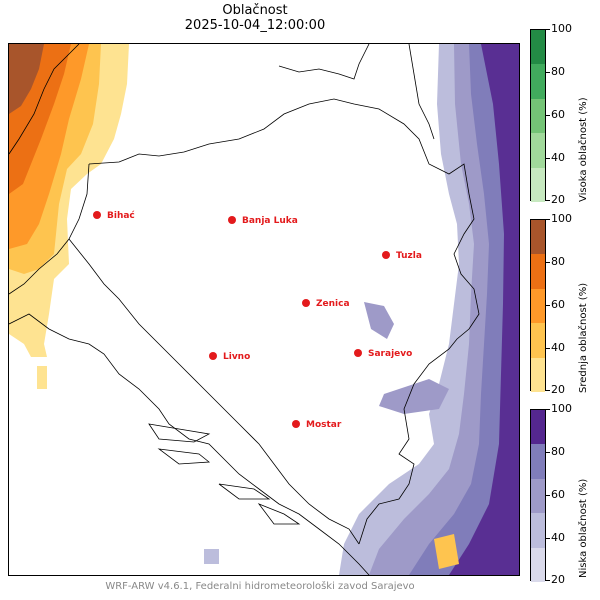  What do you see at coordinates (558, 71) in the screenshot?
I see `tick-high-80: 80` at bounding box center [558, 71].